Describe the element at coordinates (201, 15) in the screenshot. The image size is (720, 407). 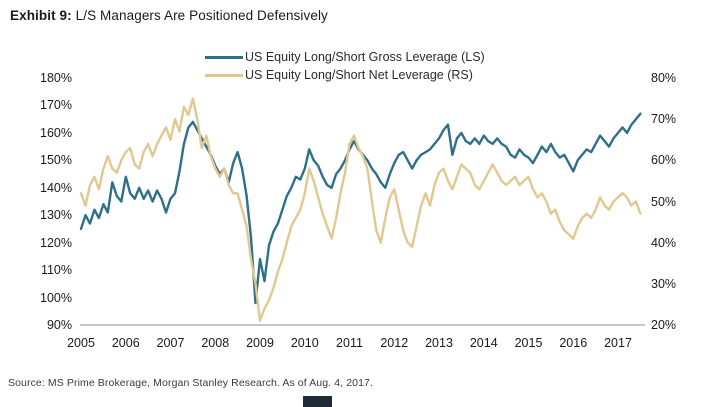
I see `exhibit-title-text: L/S Managers Are Positioned Defensively` at that location.